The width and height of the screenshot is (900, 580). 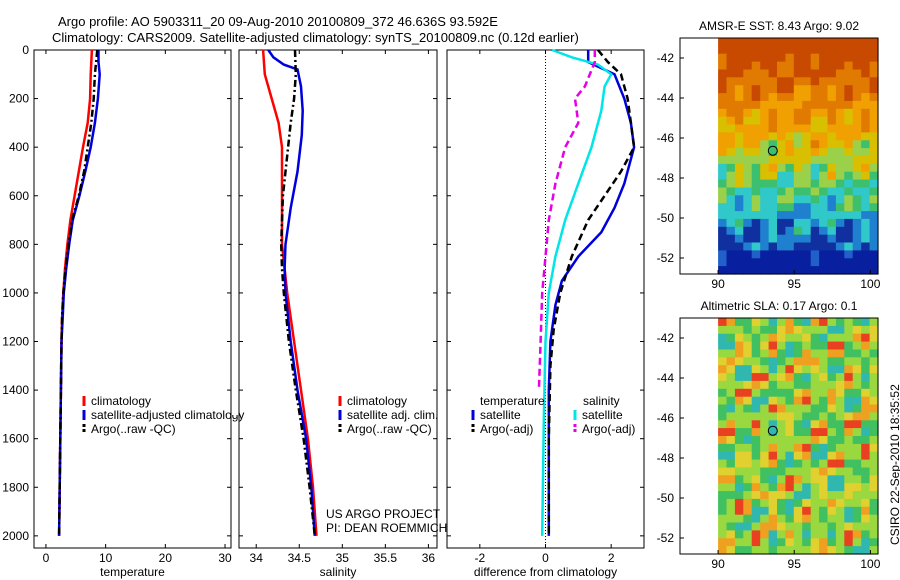 I want to click on temperature-ytick-label: 1200, so click(x=15, y=342).